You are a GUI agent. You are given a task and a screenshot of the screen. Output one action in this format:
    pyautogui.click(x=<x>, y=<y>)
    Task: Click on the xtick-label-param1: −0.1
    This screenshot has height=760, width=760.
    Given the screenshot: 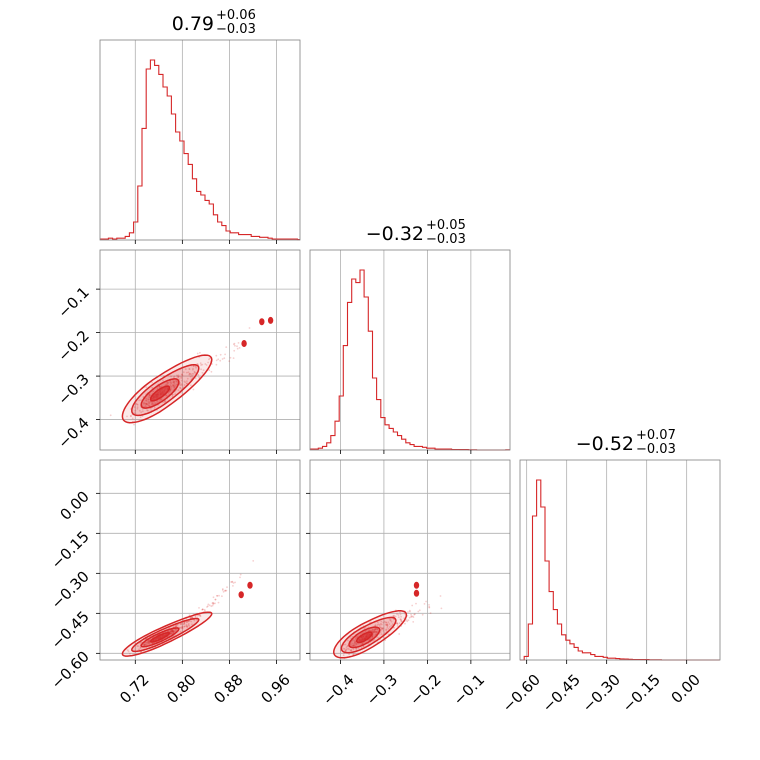 What is the action you would take?
    pyautogui.click(x=469, y=690)
    